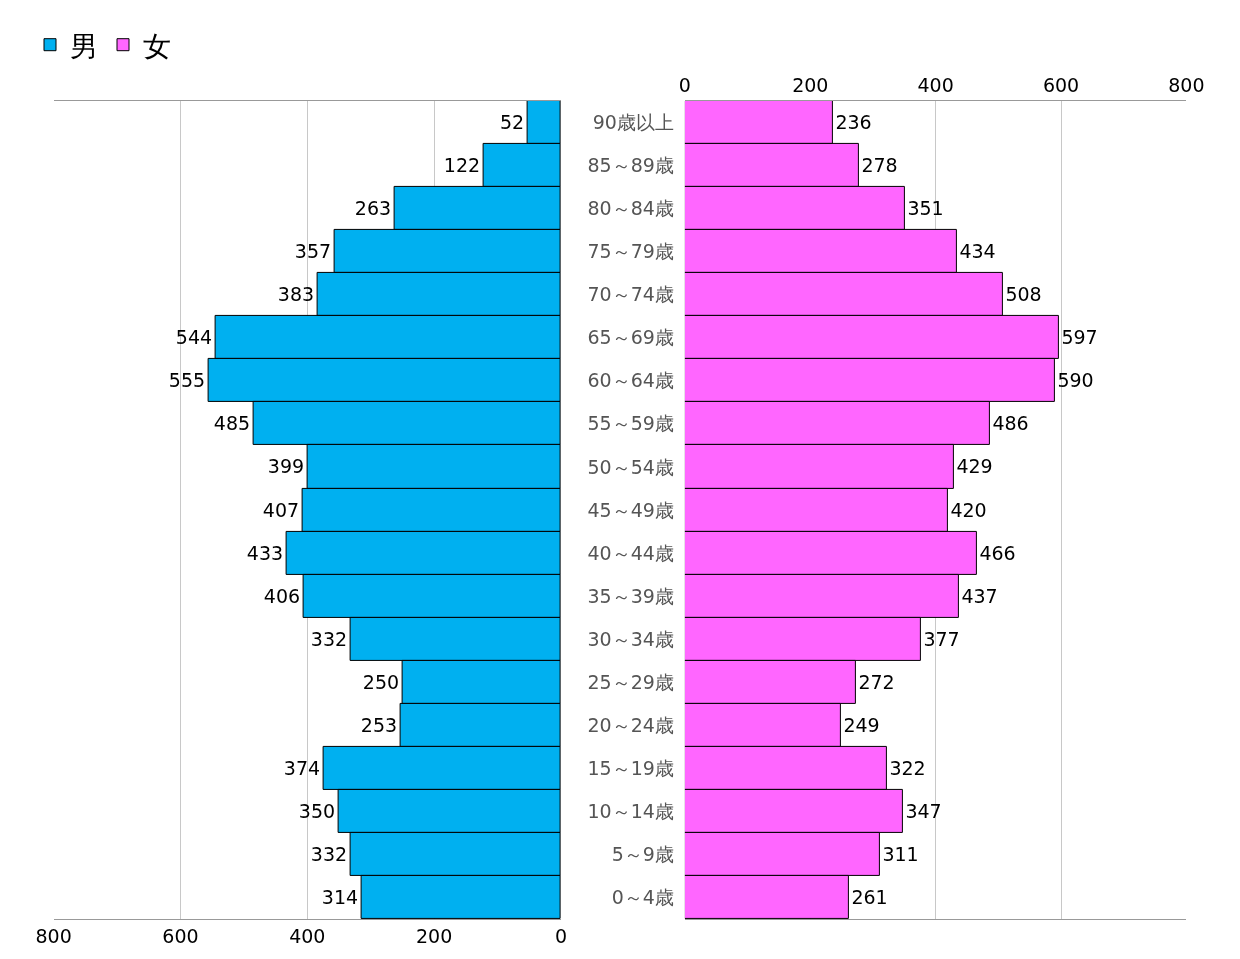  Describe the element at coordinates (997, 552) in the screenshot. I see `data-label: 466` at that location.